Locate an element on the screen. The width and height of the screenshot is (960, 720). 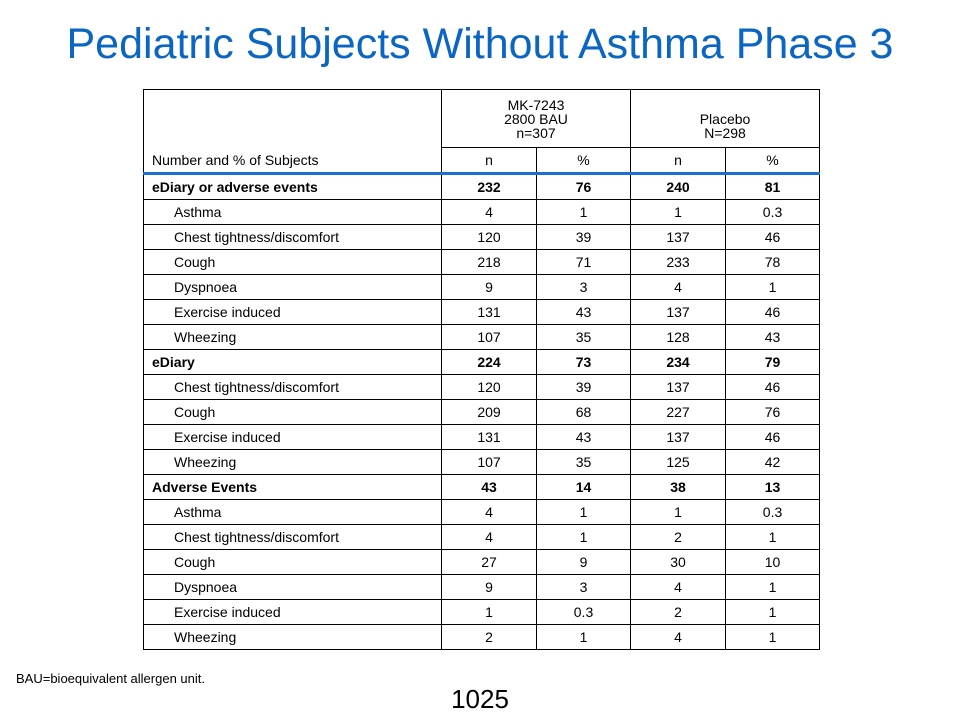
table-row: Wheezing 107 35 128 43 is located at coordinates (482, 337).